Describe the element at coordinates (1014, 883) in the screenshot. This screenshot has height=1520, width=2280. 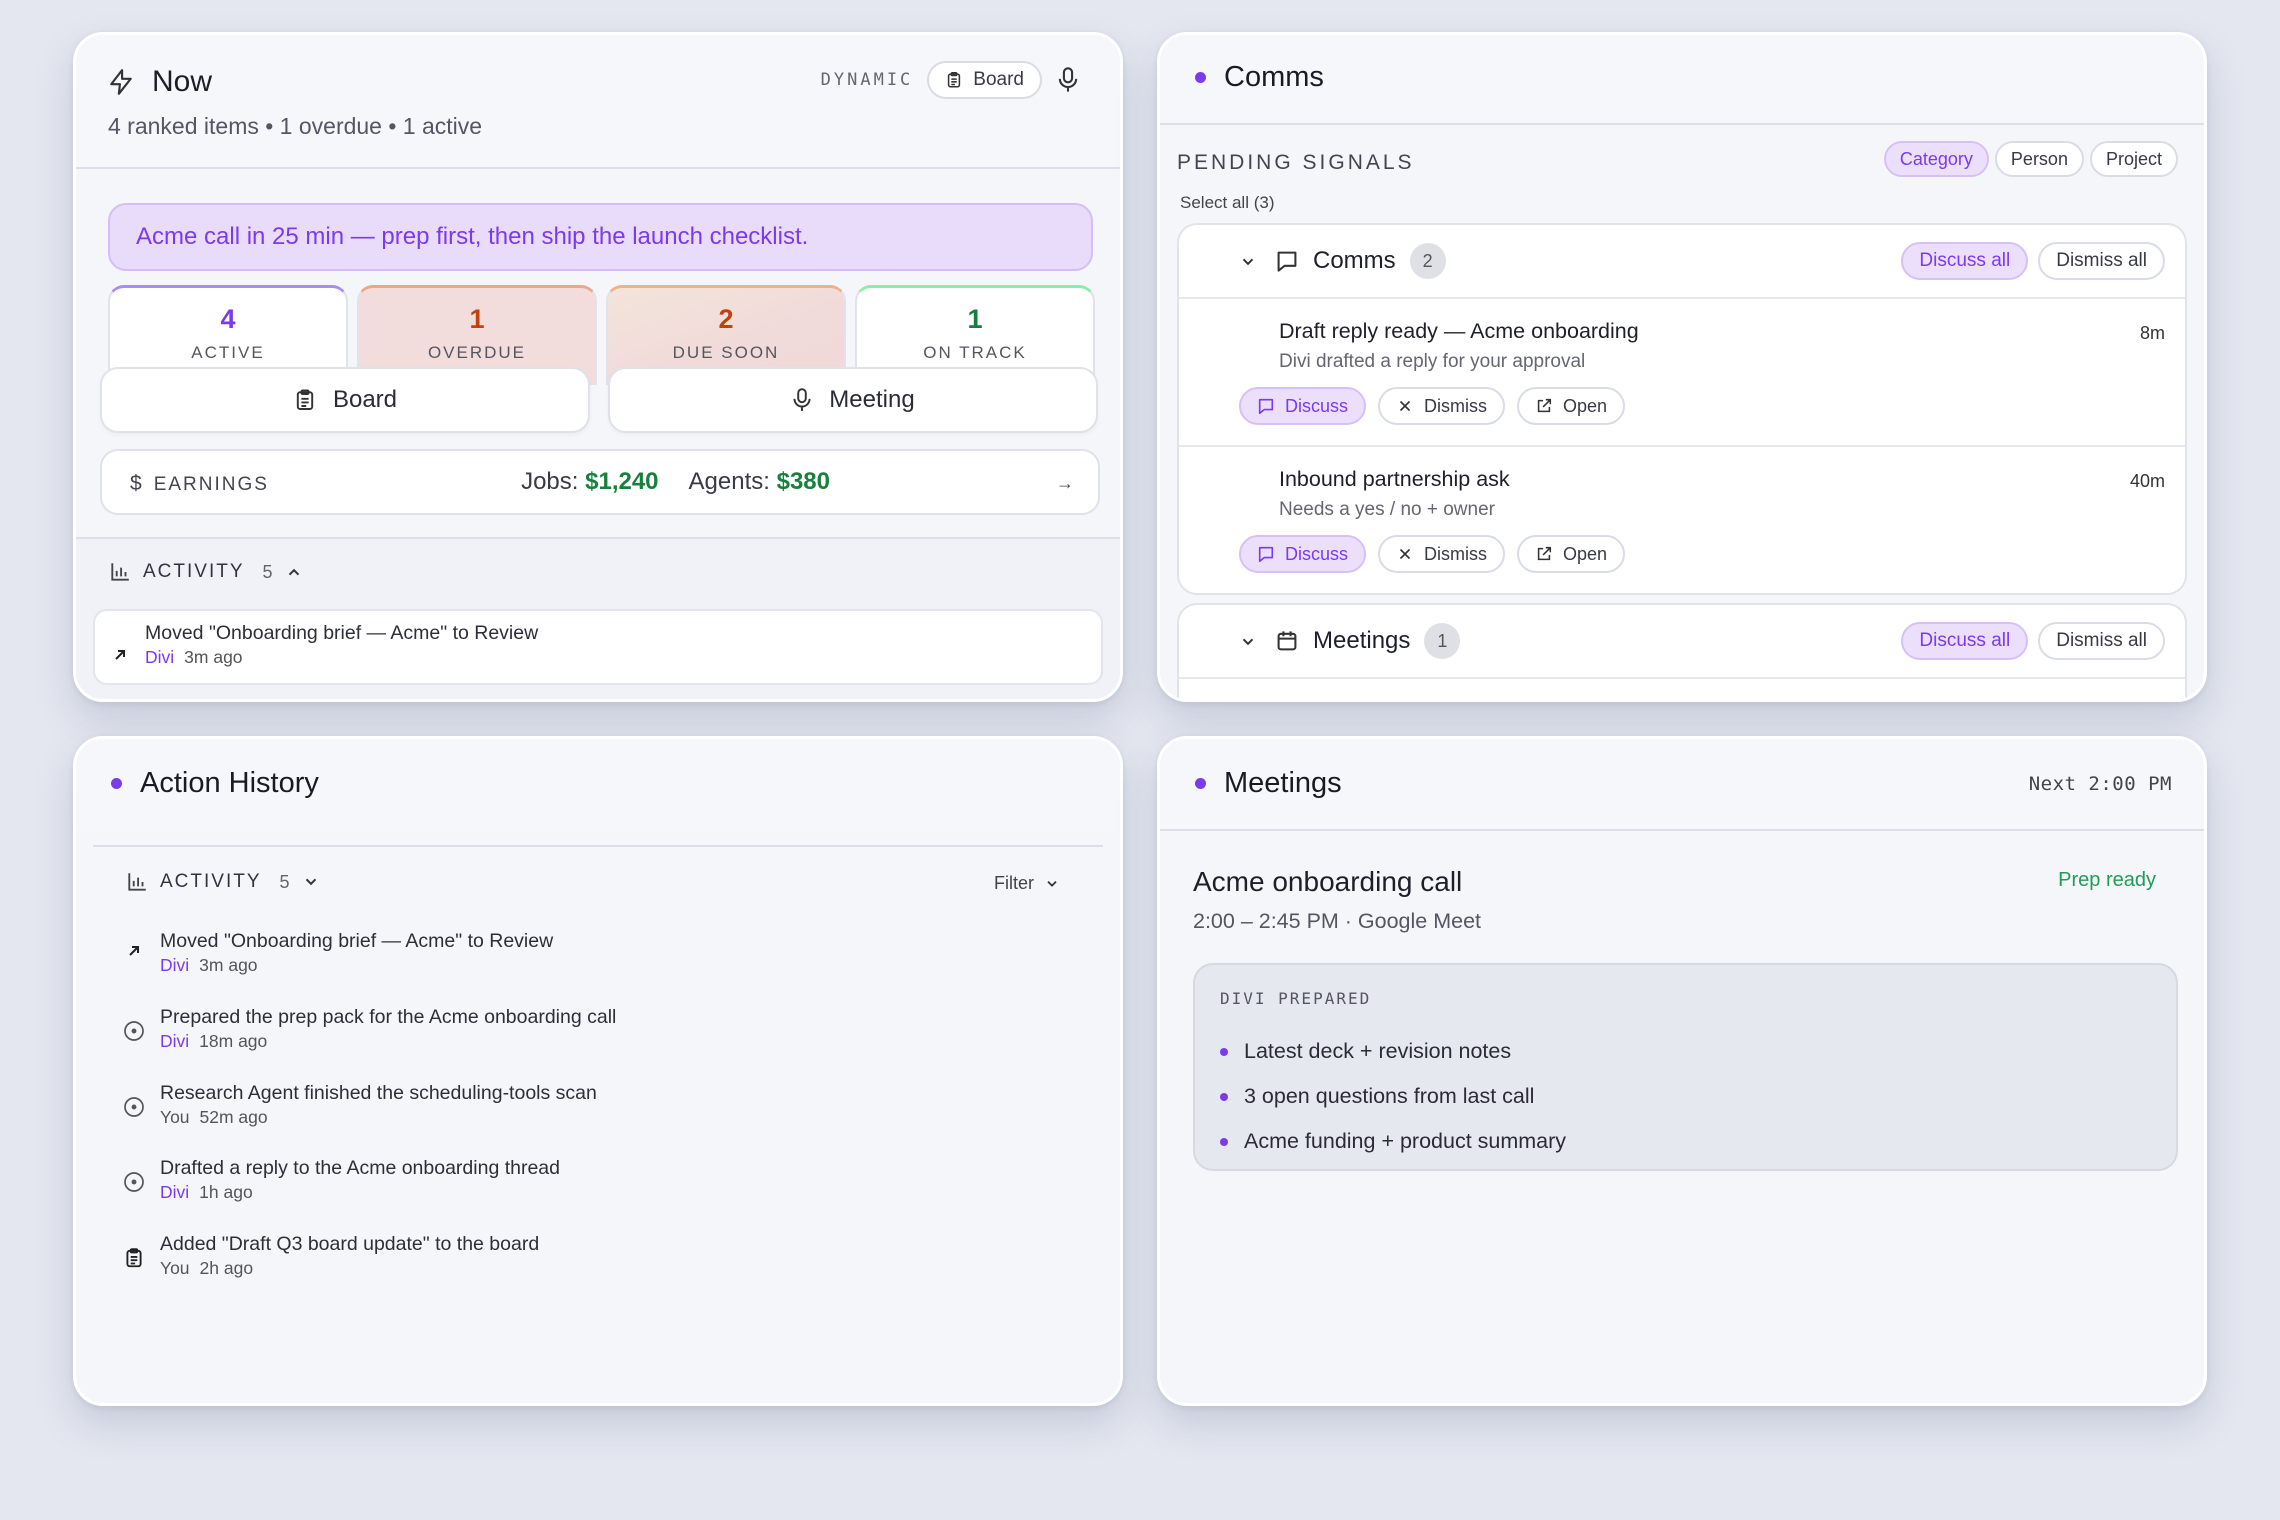
I see `filter-label: Filter` at that location.